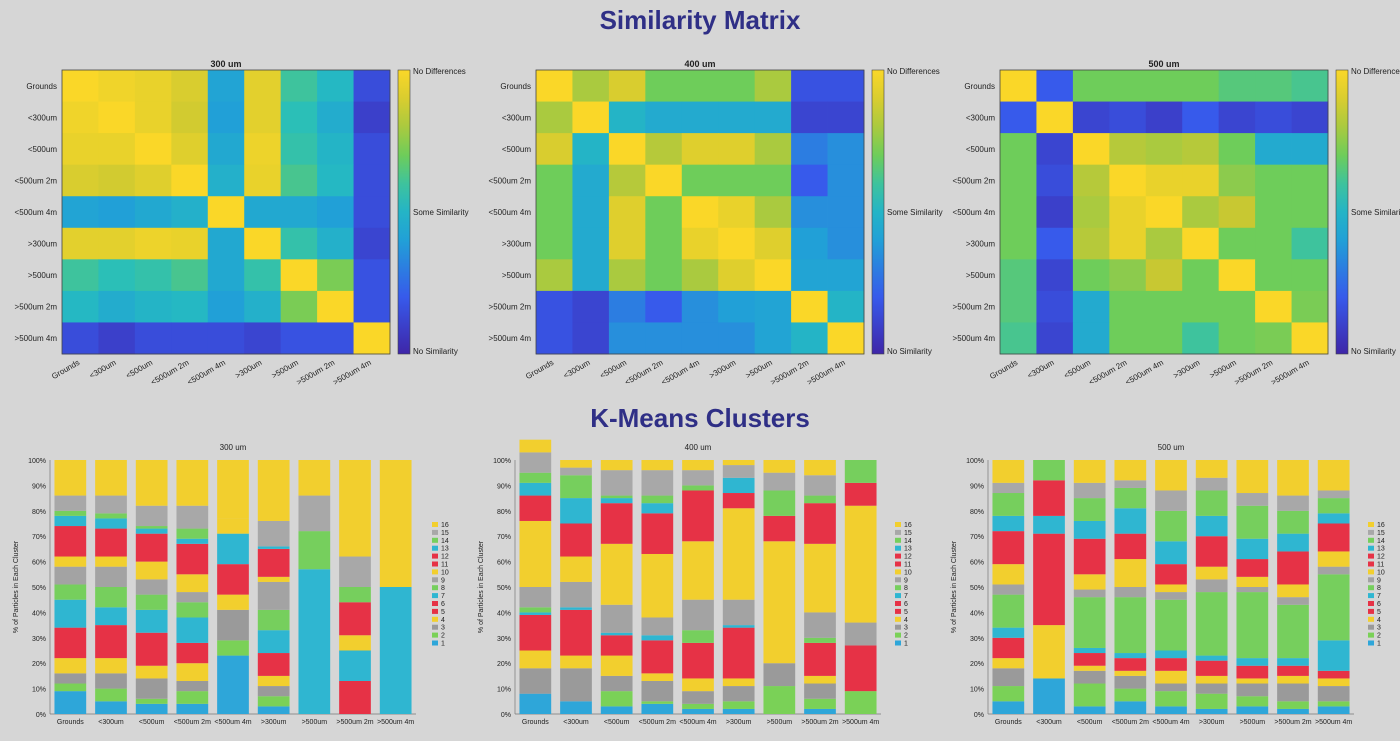 The image size is (1400, 741). What do you see at coordinates (510, 307) in the screenshot?
I see `heatmap-row-label: >500um 2m` at bounding box center [510, 307].